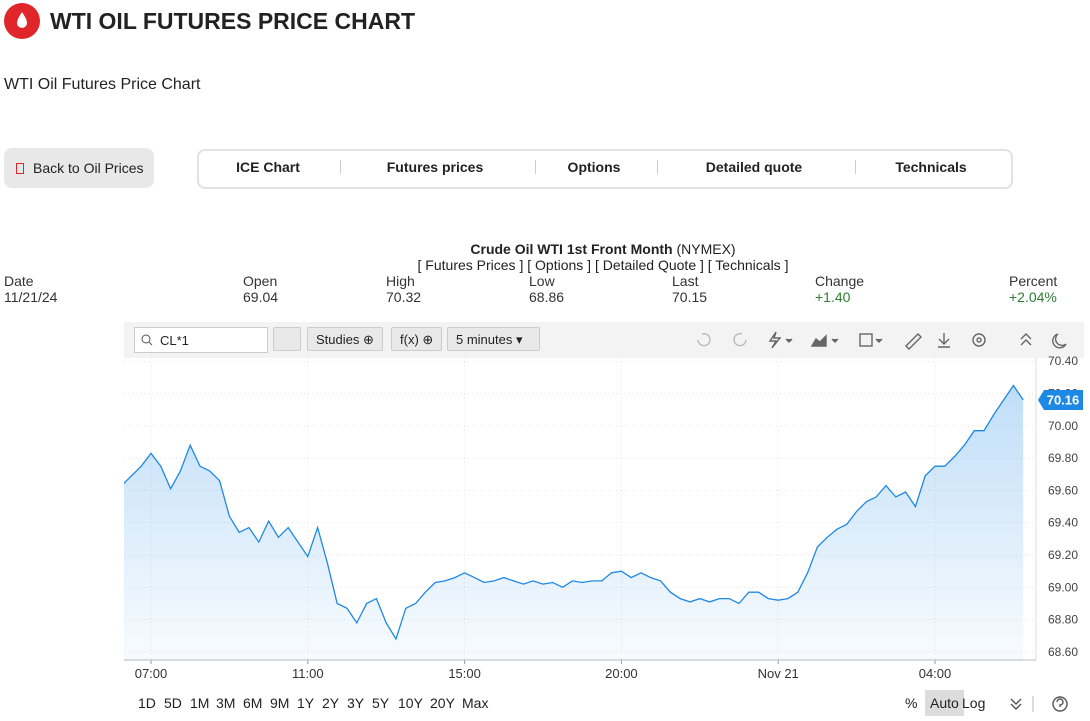 The image size is (1090, 721). What do you see at coordinates (974, 703) in the screenshot?
I see `scale-button: Log` at bounding box center [974, 703].